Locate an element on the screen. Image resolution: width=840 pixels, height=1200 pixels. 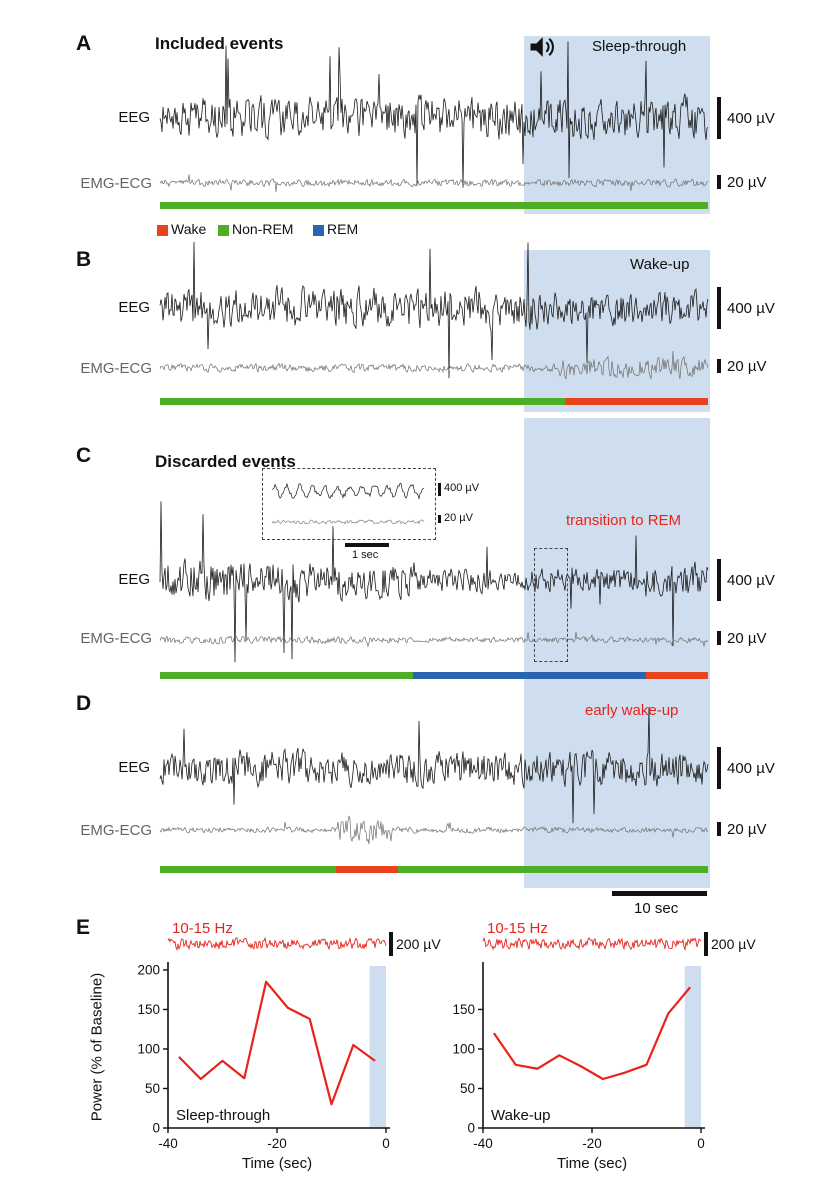
eeg-label-b: EEG is located at coordinates (134, 307).